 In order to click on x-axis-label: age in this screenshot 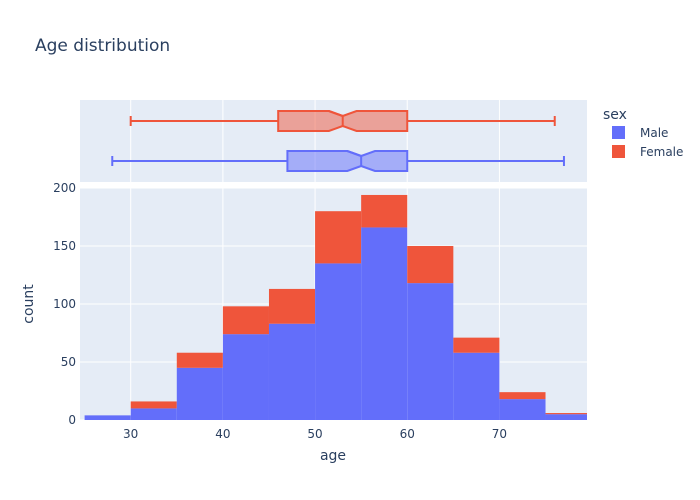, I will do `click(333, 456)`.